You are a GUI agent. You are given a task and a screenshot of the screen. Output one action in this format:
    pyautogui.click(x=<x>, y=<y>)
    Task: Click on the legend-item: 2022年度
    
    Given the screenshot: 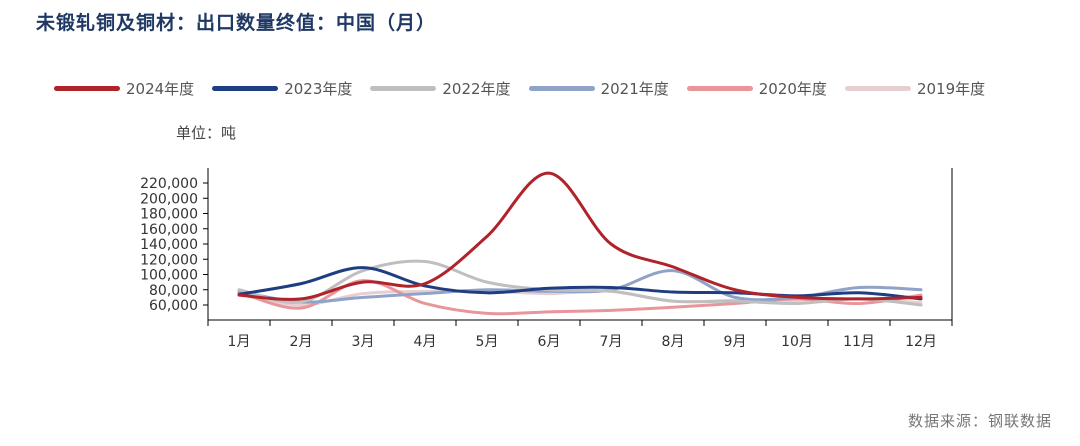 What is the action you would take?
    pyautogui.click(x=440, y=88)
    